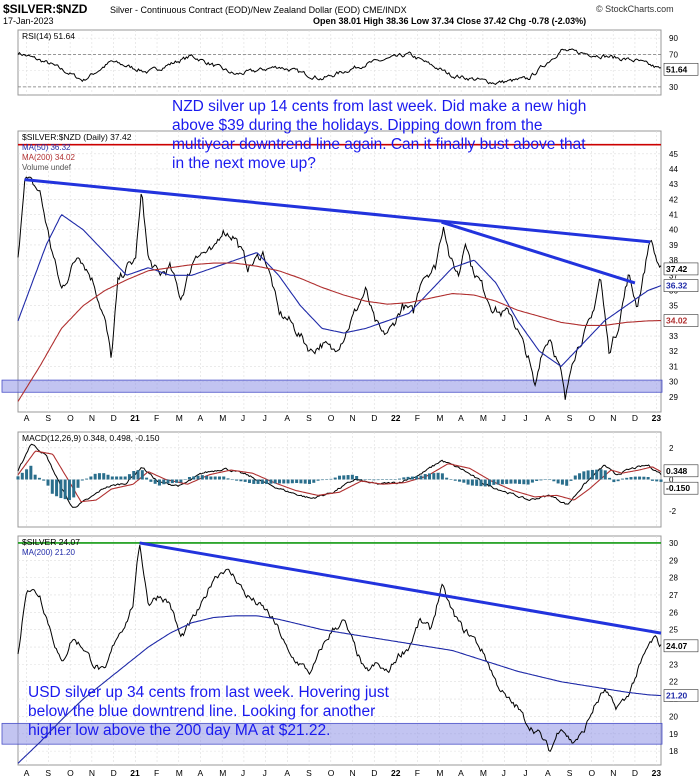  I want to click on ma200-value-label: 34.02, so click(677, 321).